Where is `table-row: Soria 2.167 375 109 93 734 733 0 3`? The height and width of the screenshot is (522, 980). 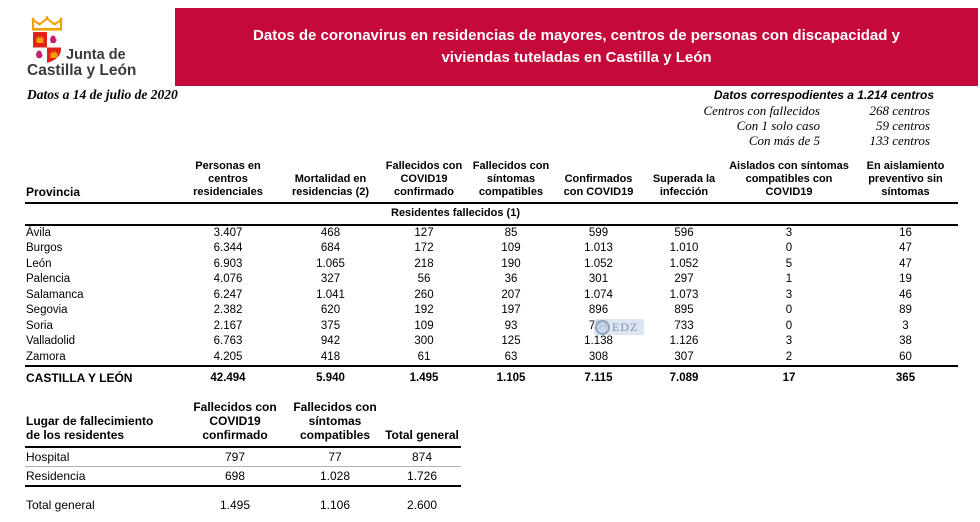
table-row: Soria 2.167 375 109 93 734 733 0 3 is located at coordinates (491, 327).